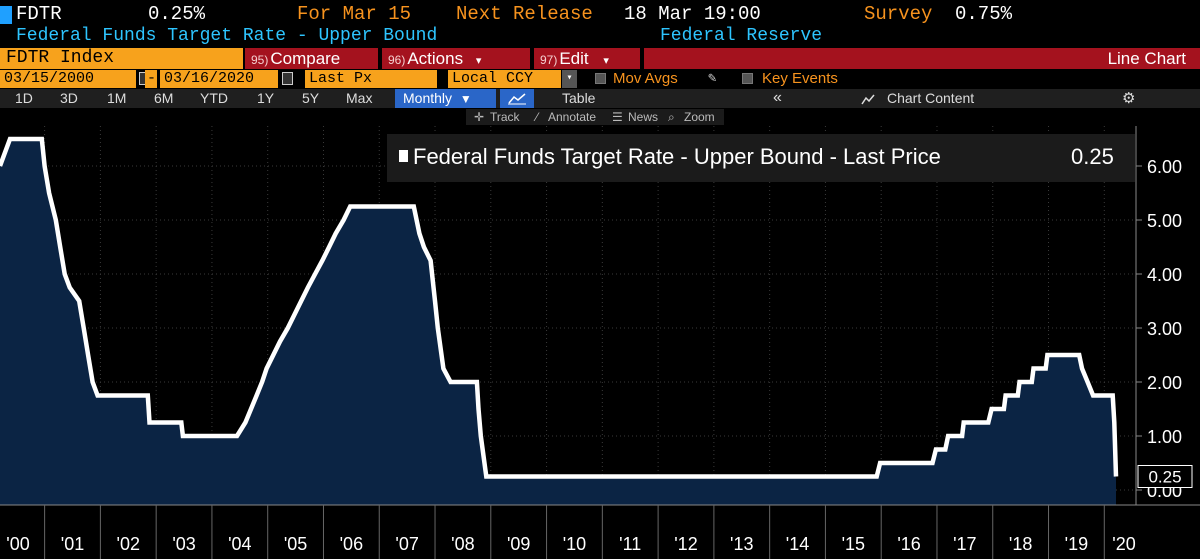  I want to click on survey-value: 0.75%, so click(984, 14).